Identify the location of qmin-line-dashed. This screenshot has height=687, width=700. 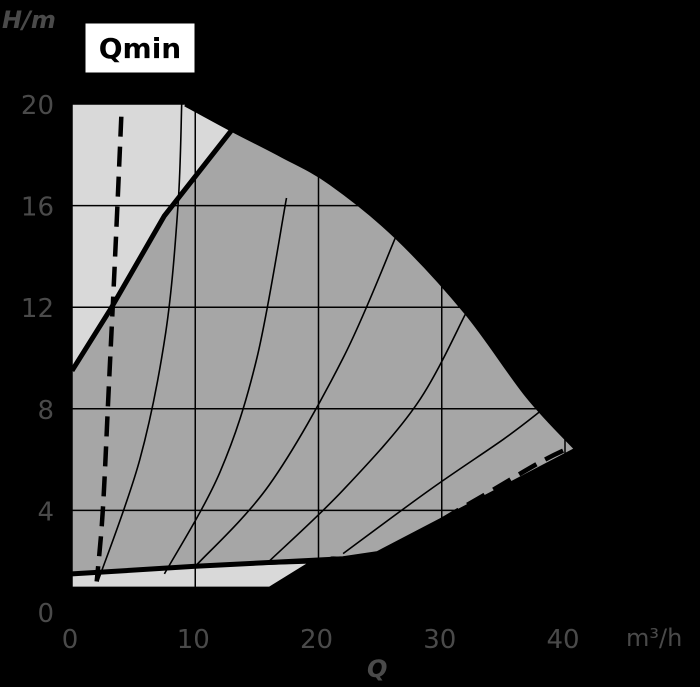
(109, 349).